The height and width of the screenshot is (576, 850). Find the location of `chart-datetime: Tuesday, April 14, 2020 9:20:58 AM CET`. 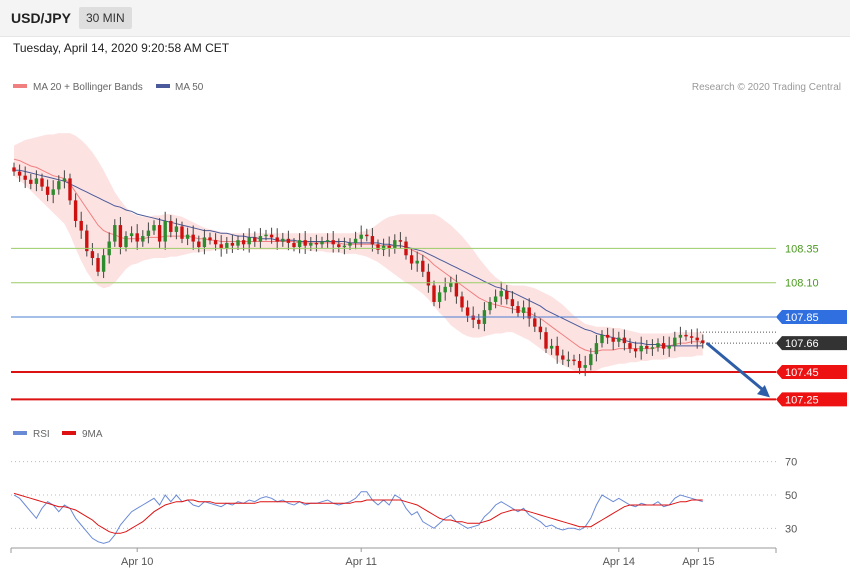

chart-datetime: Tuesday, April 14, 2020 9:20:58 AM CET is located at coordinates (121, 48).